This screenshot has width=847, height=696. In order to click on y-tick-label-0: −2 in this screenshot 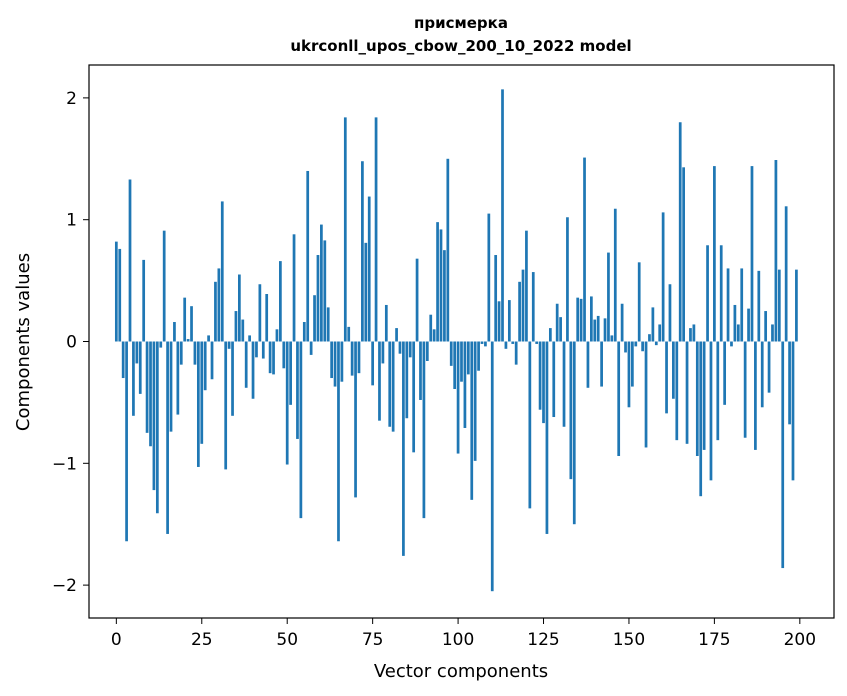, I will do `click(64, 586)`.